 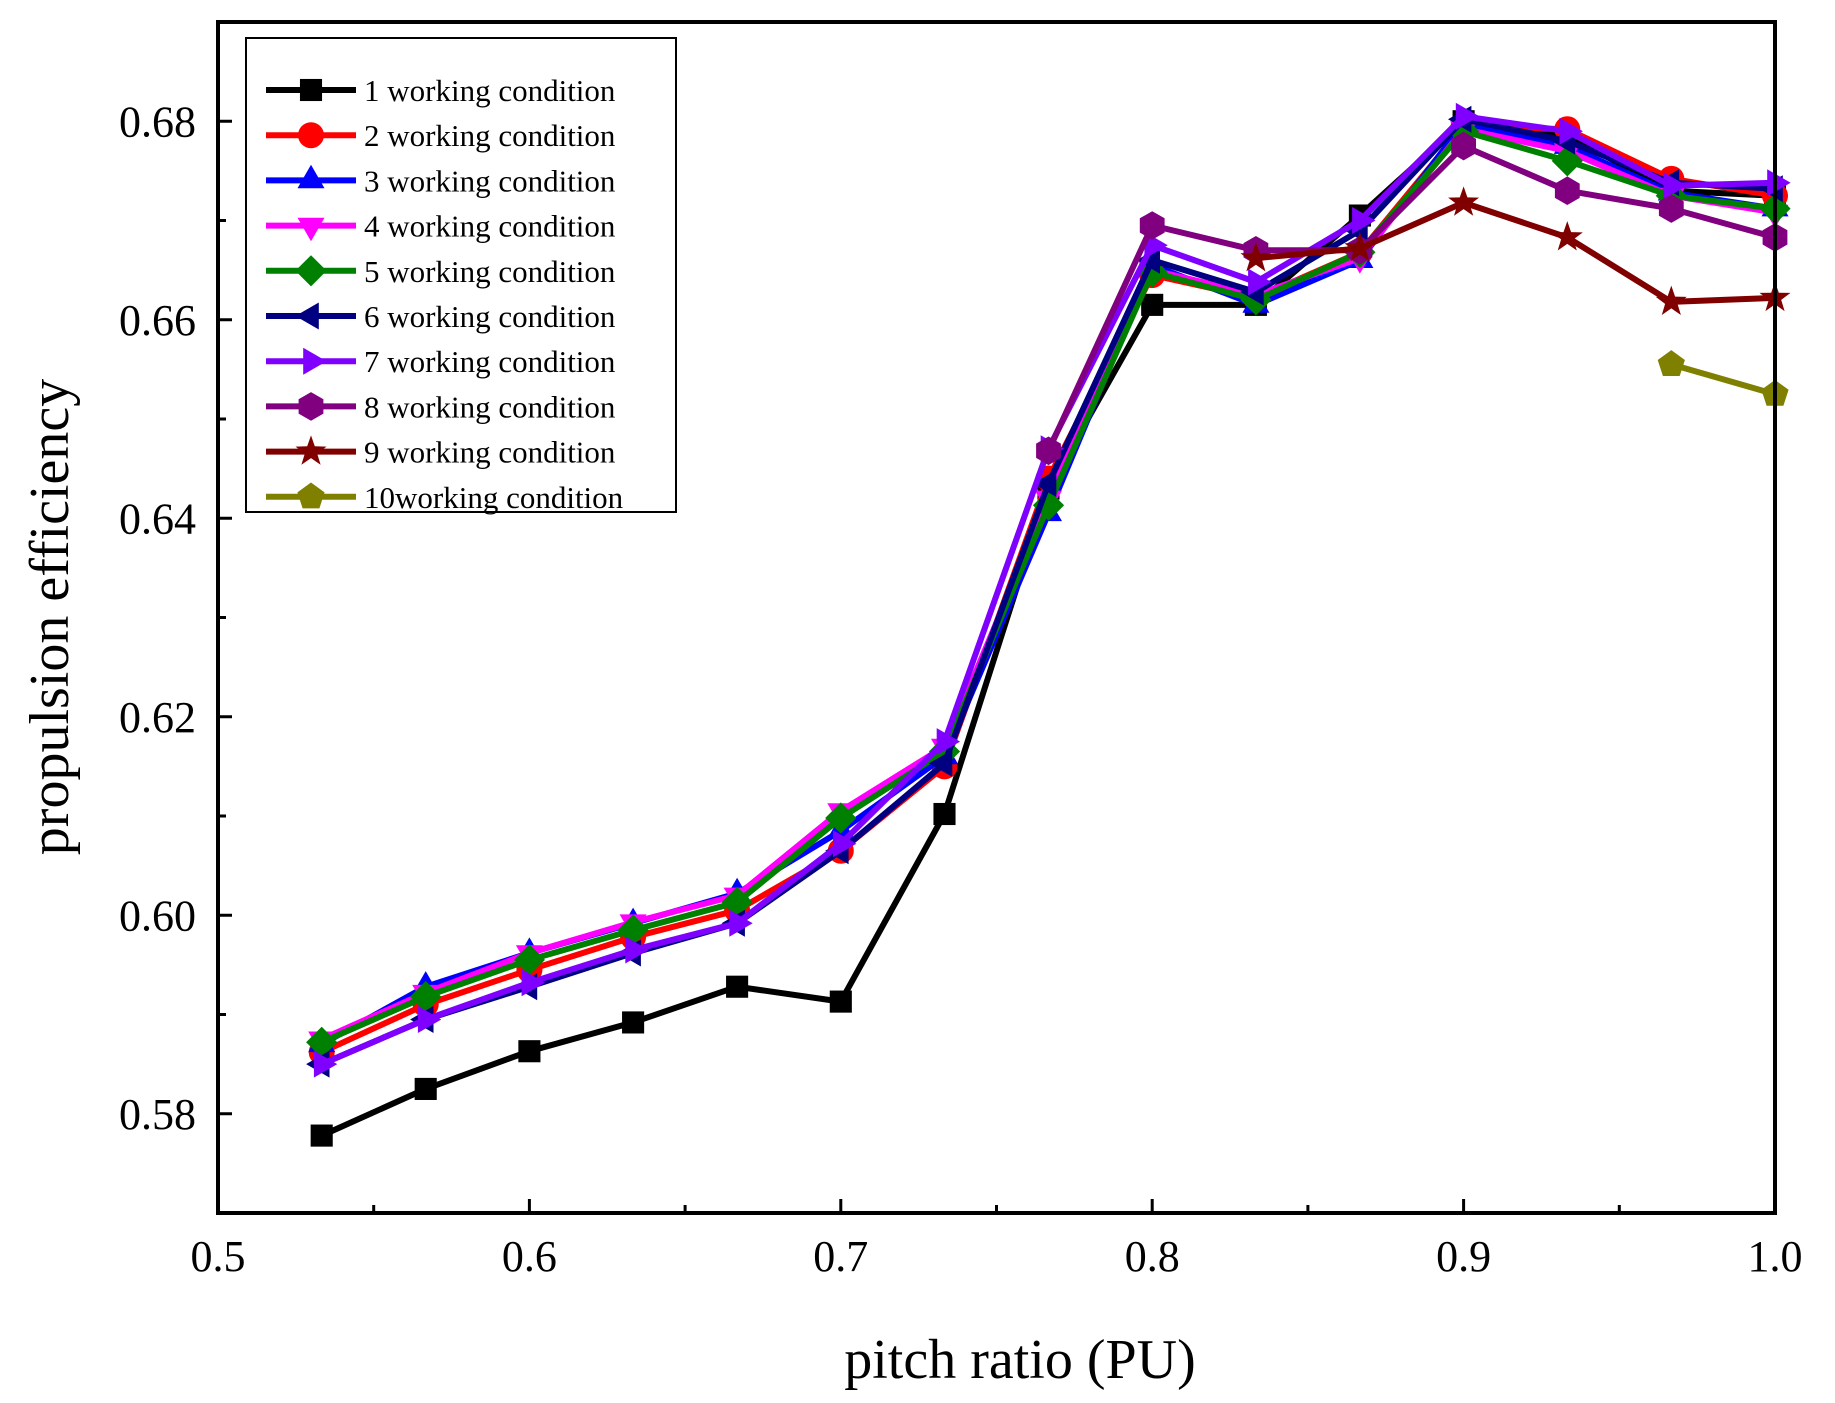 What do you see at coordinates (490, 316) in the screenshot?
I see `legend-label: 6 working condition` at bounding box center [490, 316].